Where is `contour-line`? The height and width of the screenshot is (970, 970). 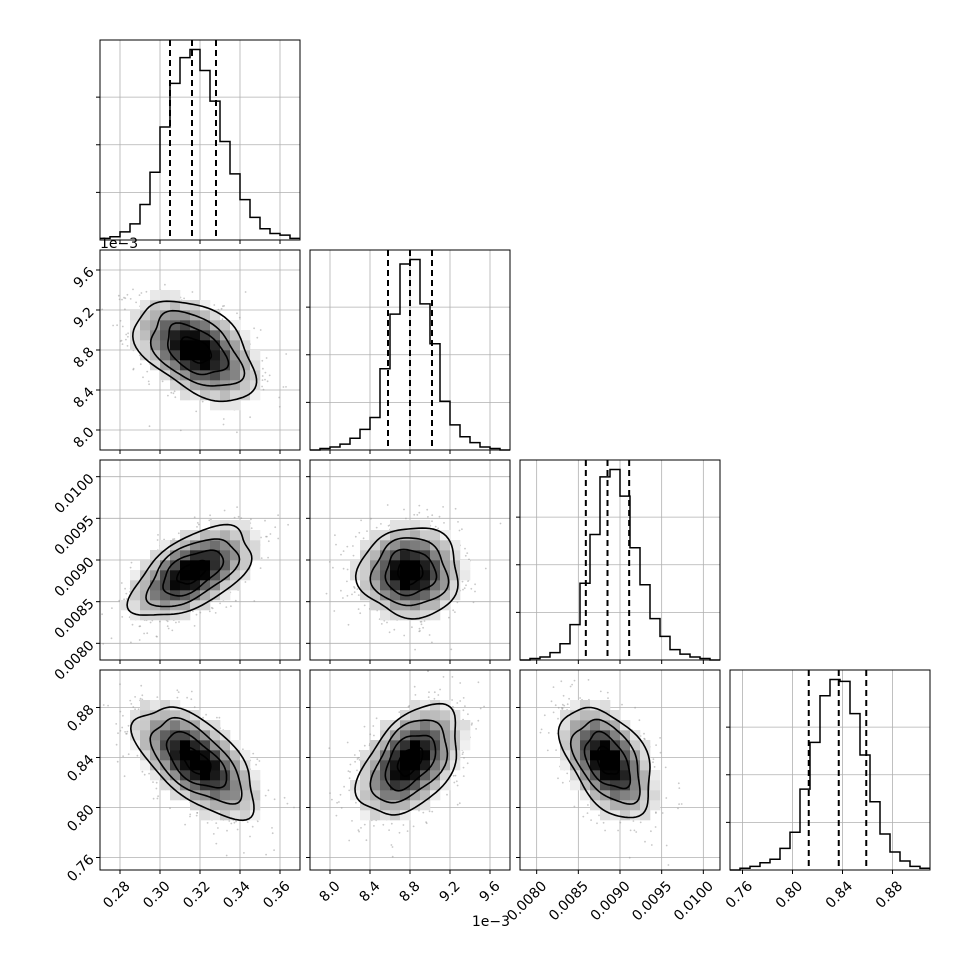
contour-line is located at coordinates (410, 573).